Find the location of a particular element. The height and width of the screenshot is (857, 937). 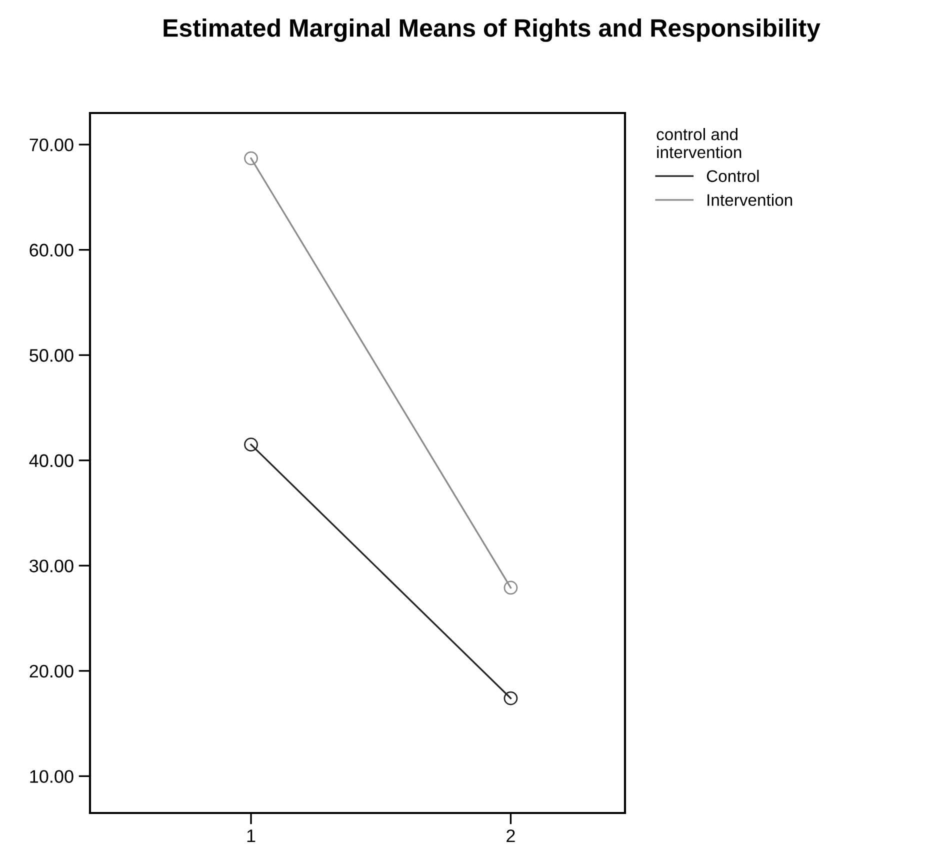

x-tick-label: 2 is located at coordinates (510, 835).